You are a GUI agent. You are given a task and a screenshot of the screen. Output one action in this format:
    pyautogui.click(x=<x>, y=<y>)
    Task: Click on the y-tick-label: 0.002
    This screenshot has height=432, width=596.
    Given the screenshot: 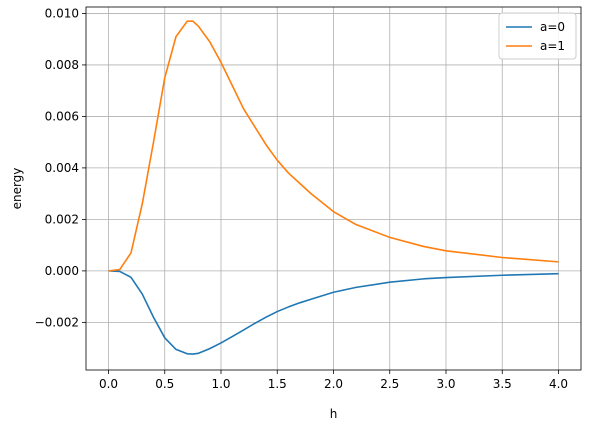 What is the action you would take?
    pyautogui.click(x=62, y=219)
    